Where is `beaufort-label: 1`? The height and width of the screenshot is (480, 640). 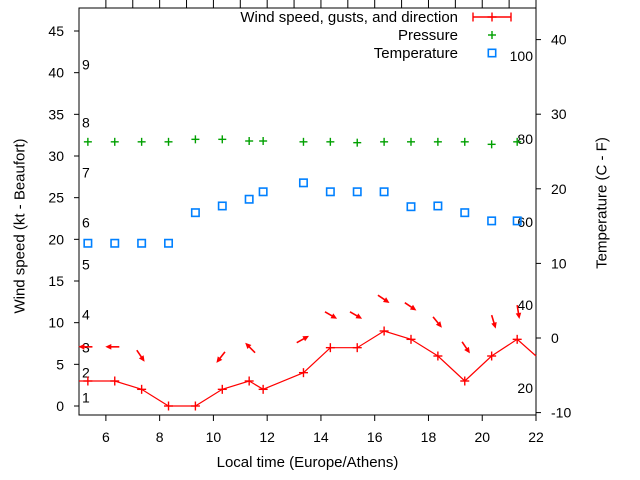
beaufort-label: 1 is located at coordinates (86, 398).